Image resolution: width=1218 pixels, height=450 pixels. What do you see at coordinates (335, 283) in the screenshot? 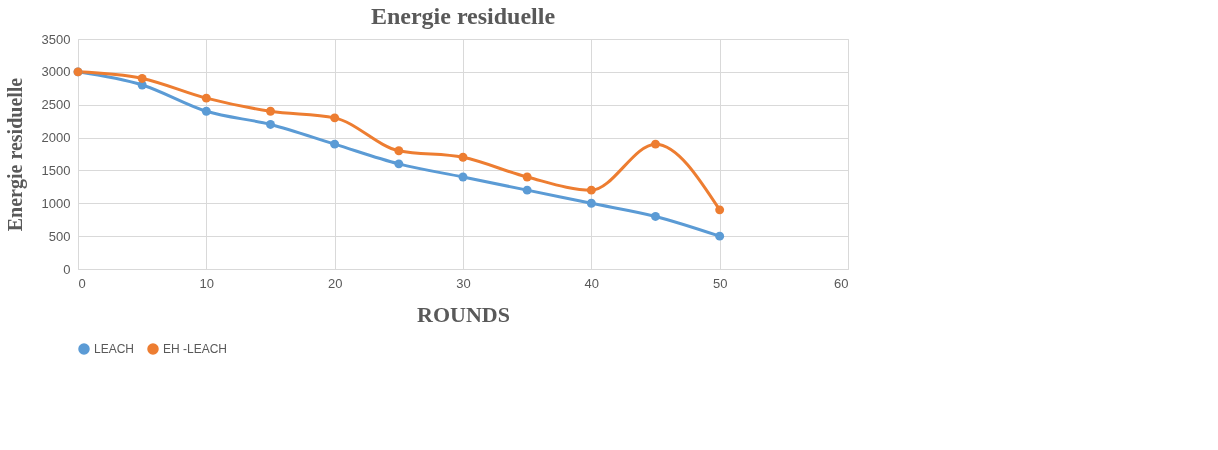
I see `x-tick-label: 20` at bounding box center [335, 283].